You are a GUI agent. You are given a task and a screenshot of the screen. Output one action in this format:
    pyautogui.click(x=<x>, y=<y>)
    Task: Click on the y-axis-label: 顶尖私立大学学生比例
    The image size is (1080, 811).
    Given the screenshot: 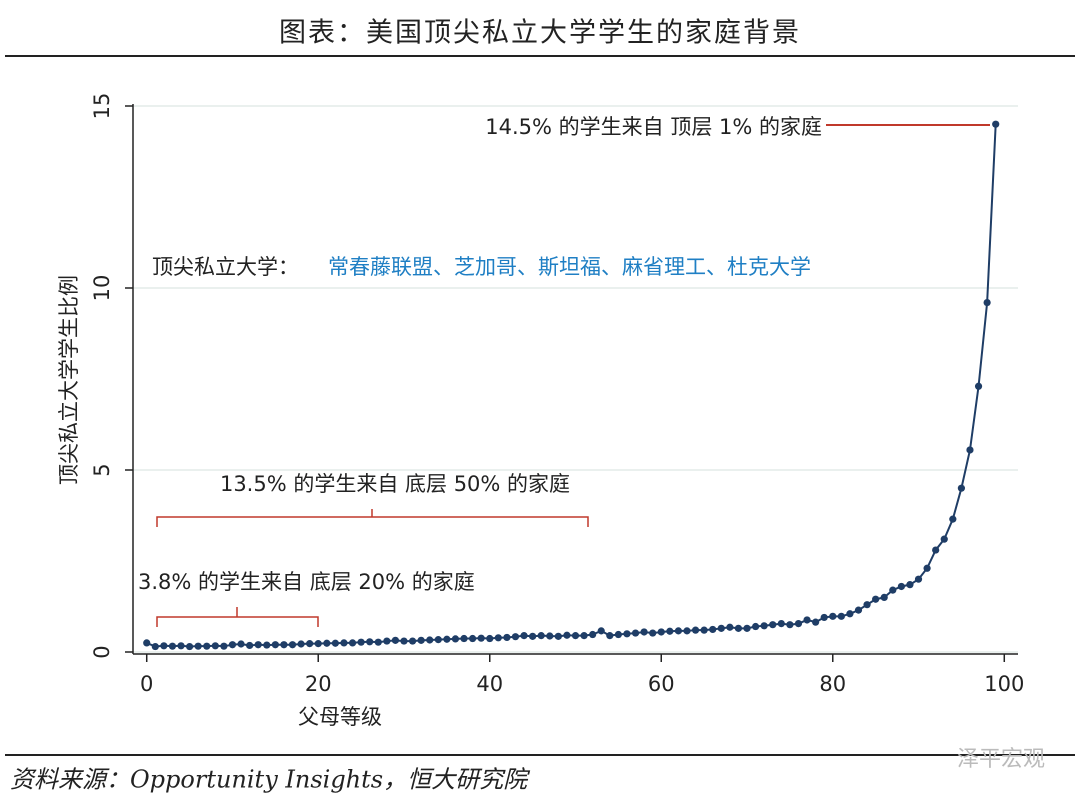 What is the action you would take?
    pyautogui.click(x=69, y=380)
    